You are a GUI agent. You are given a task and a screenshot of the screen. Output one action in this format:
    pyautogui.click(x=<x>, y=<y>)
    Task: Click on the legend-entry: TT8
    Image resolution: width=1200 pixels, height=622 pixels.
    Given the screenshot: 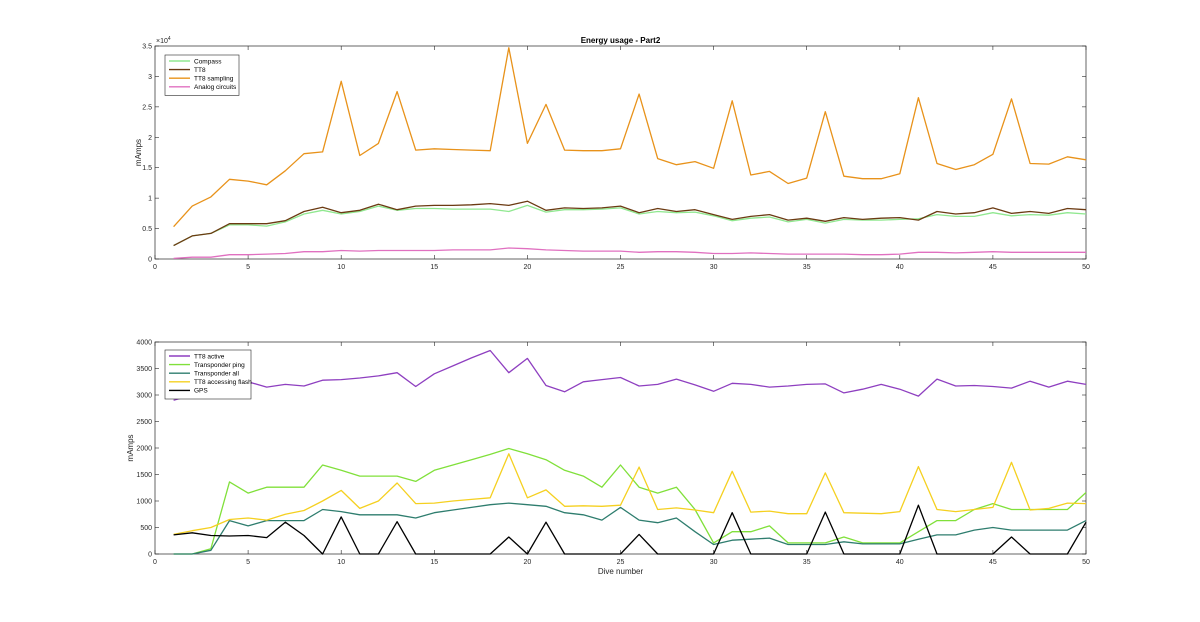 What is the action you would take?
    pyautogui.click(x=200, y=70)
    